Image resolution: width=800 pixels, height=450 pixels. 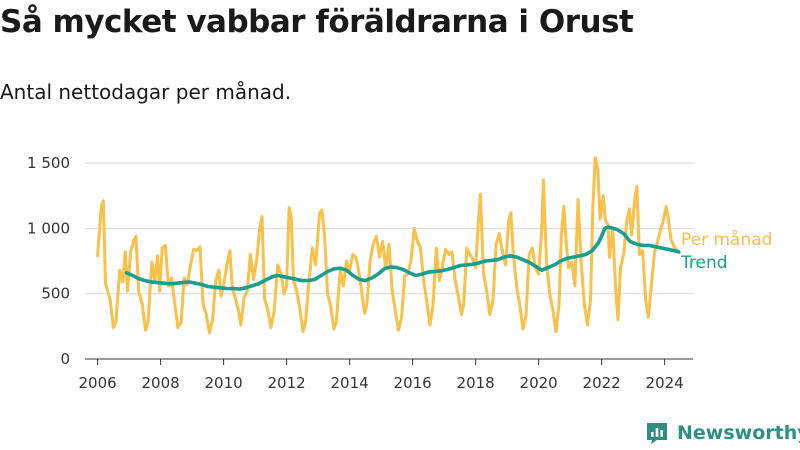 I want to click on y-tick-label: 1 000, so click(x=48, y=228).